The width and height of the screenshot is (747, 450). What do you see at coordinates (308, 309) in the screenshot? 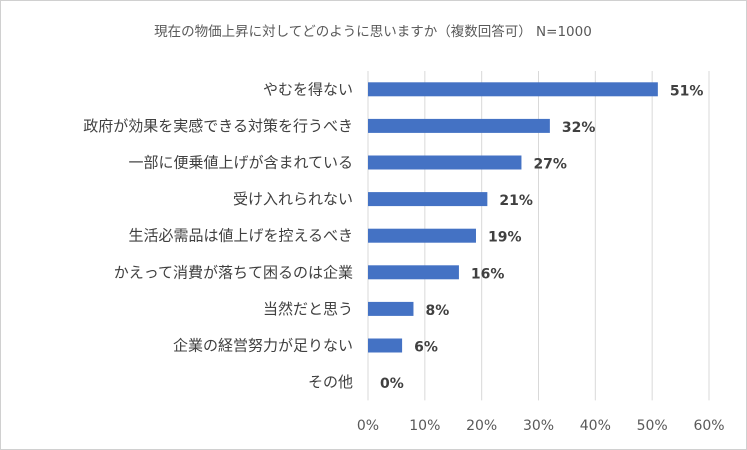
I see `category-label: 当然だと思う` at bounding box center [308, 309].